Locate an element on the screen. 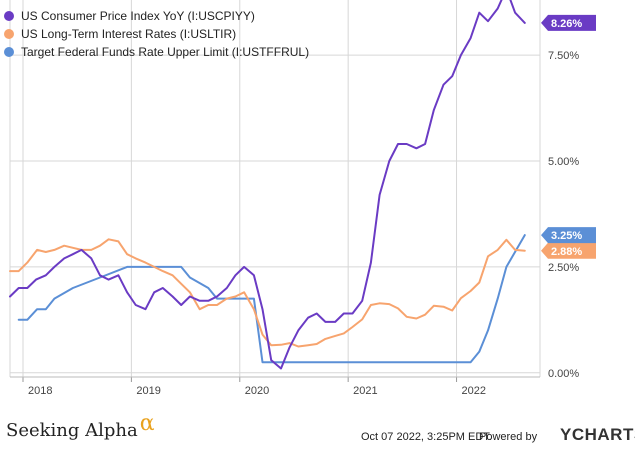 This screenshot has height=450, width=635. end-label-fedfunds: 3.25% is located at coordinates (566, 236).